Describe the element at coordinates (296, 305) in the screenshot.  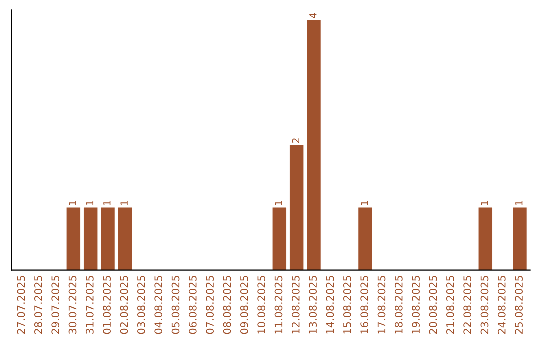
I see `x-tick-label: 12.08.2025` at that location.